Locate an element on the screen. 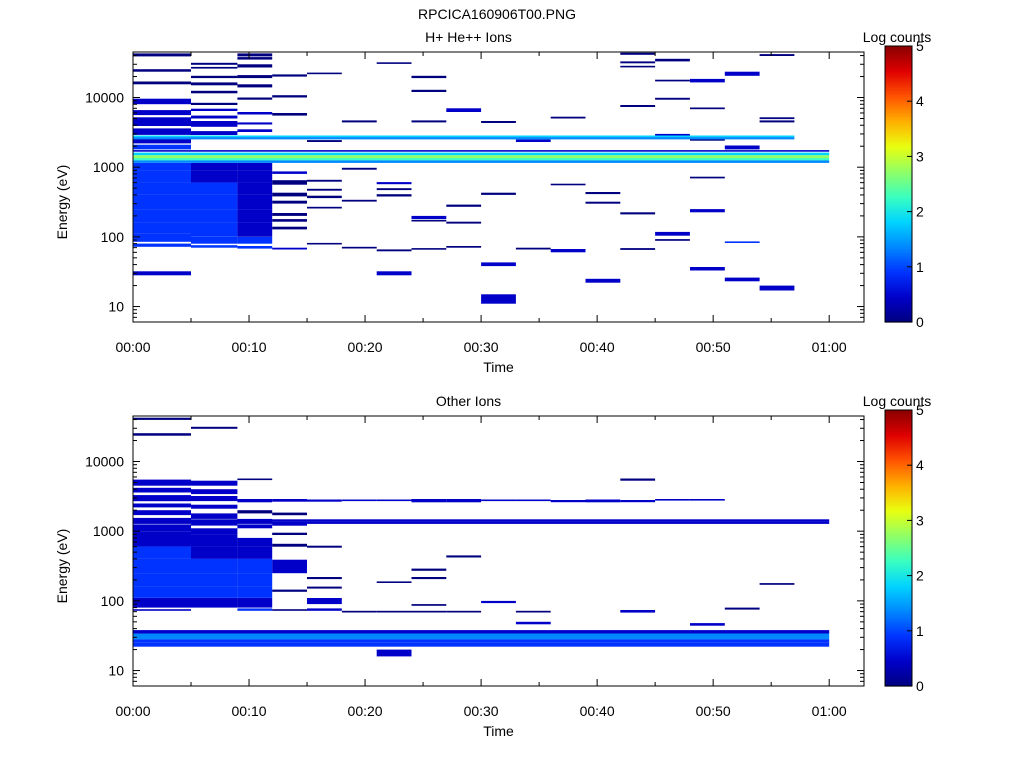  colorbar-tick-label: 5 is located at coordinates (920, 46).